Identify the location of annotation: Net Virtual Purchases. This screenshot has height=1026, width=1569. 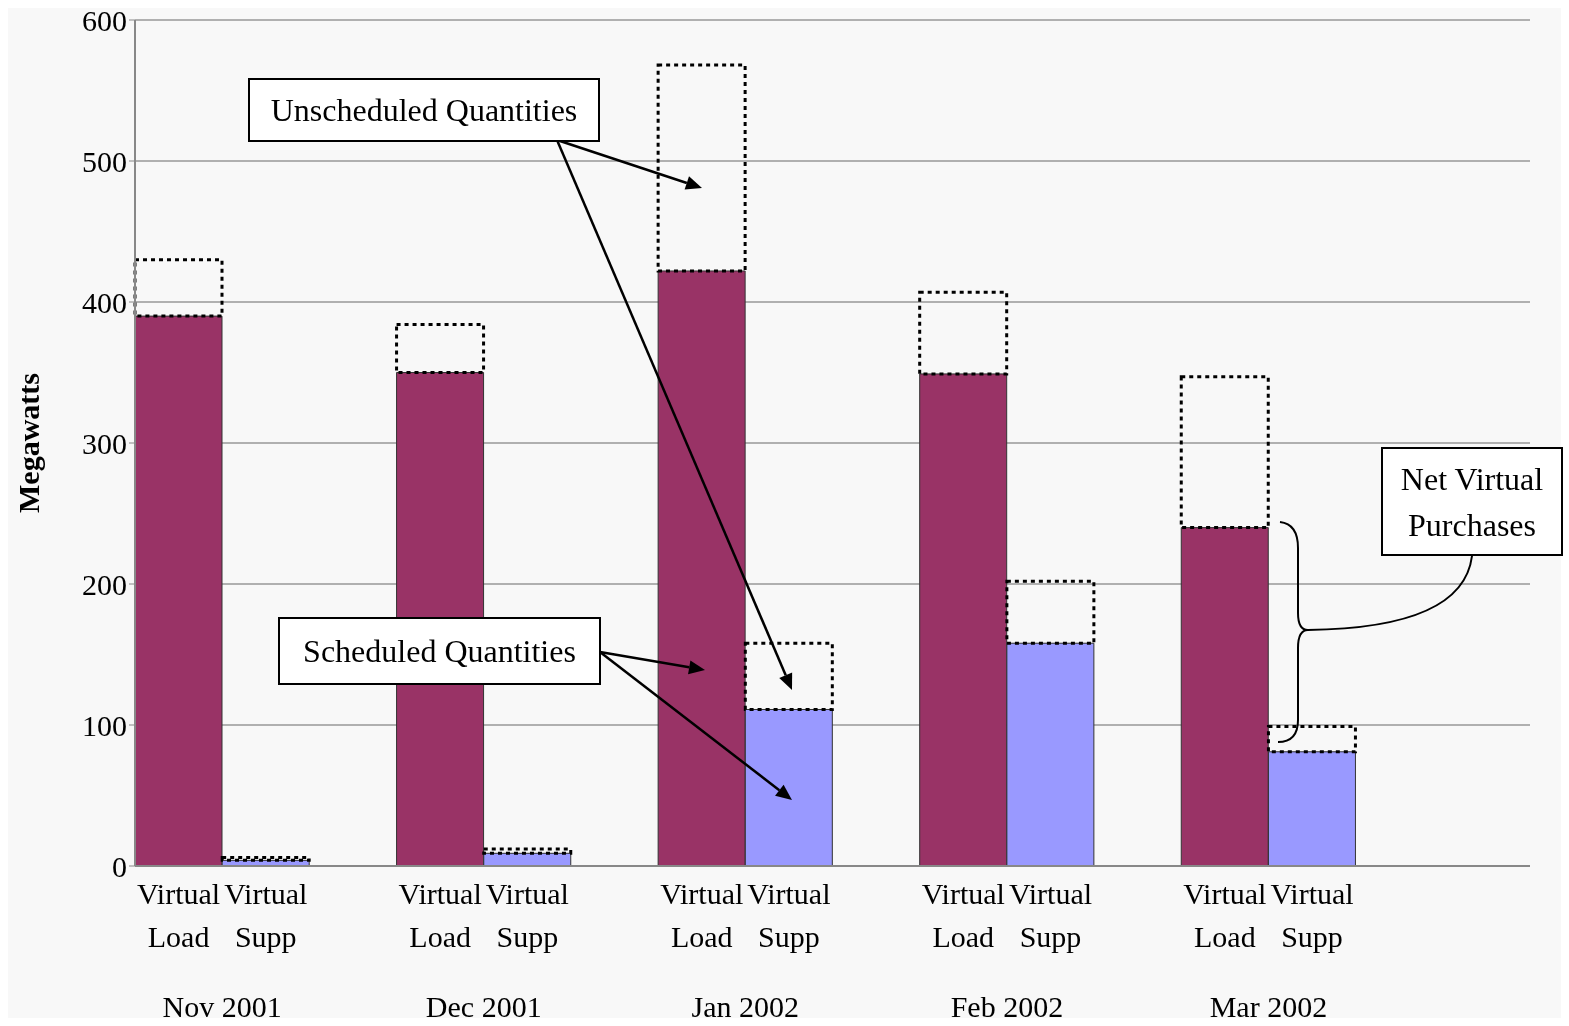
(1472, 501).